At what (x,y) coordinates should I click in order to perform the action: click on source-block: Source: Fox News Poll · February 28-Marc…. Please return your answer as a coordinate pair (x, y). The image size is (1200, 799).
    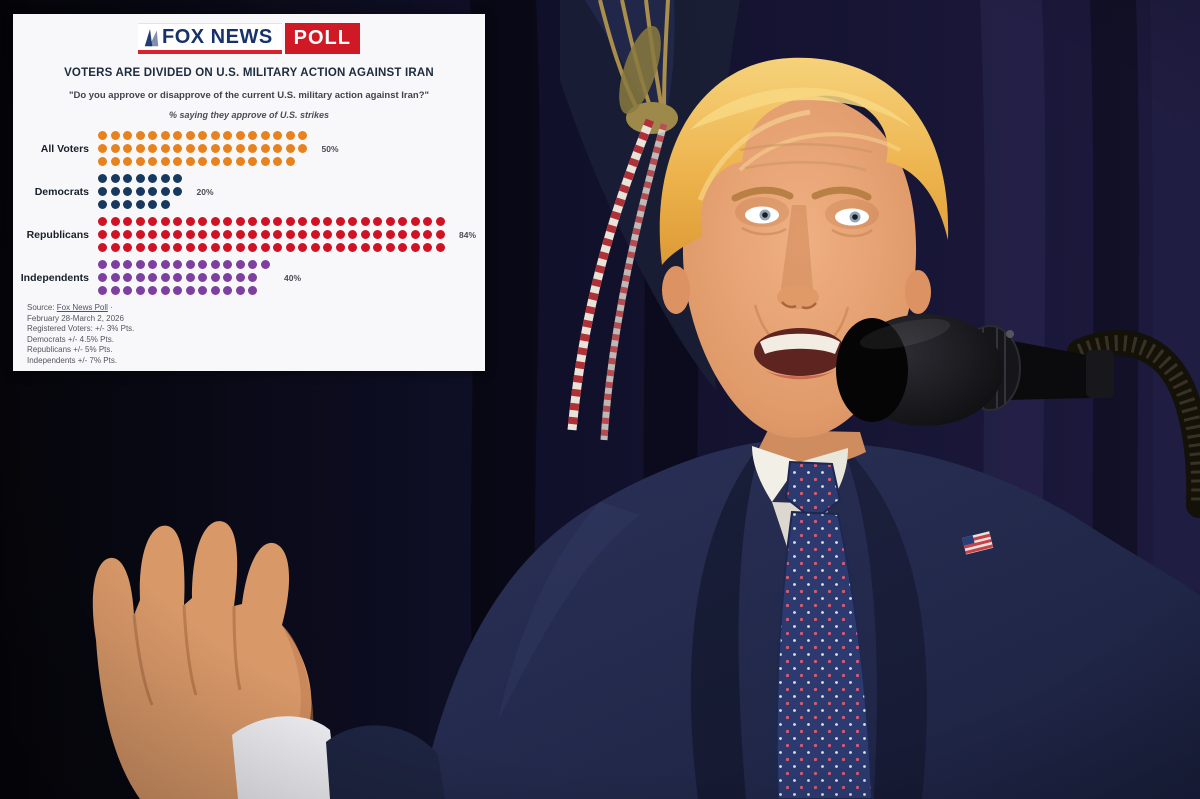
    Looking at the image, I should click on (256, 334).